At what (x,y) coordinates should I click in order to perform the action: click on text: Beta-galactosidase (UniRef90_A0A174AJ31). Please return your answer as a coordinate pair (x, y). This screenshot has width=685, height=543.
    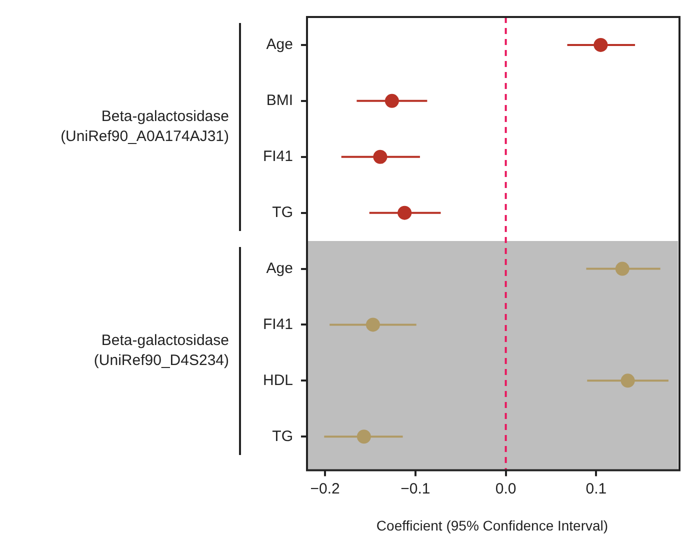
    Looking at the image, I should click on (144, 126).